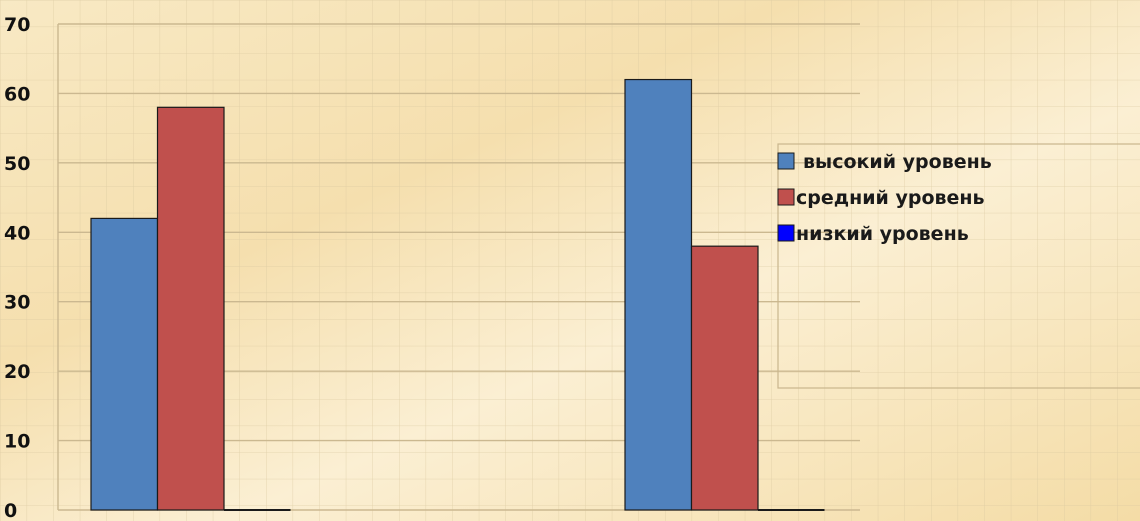 This screenshot has width=1140, height=521. I want to click on y-tick-label: 10, so click(17, 442).